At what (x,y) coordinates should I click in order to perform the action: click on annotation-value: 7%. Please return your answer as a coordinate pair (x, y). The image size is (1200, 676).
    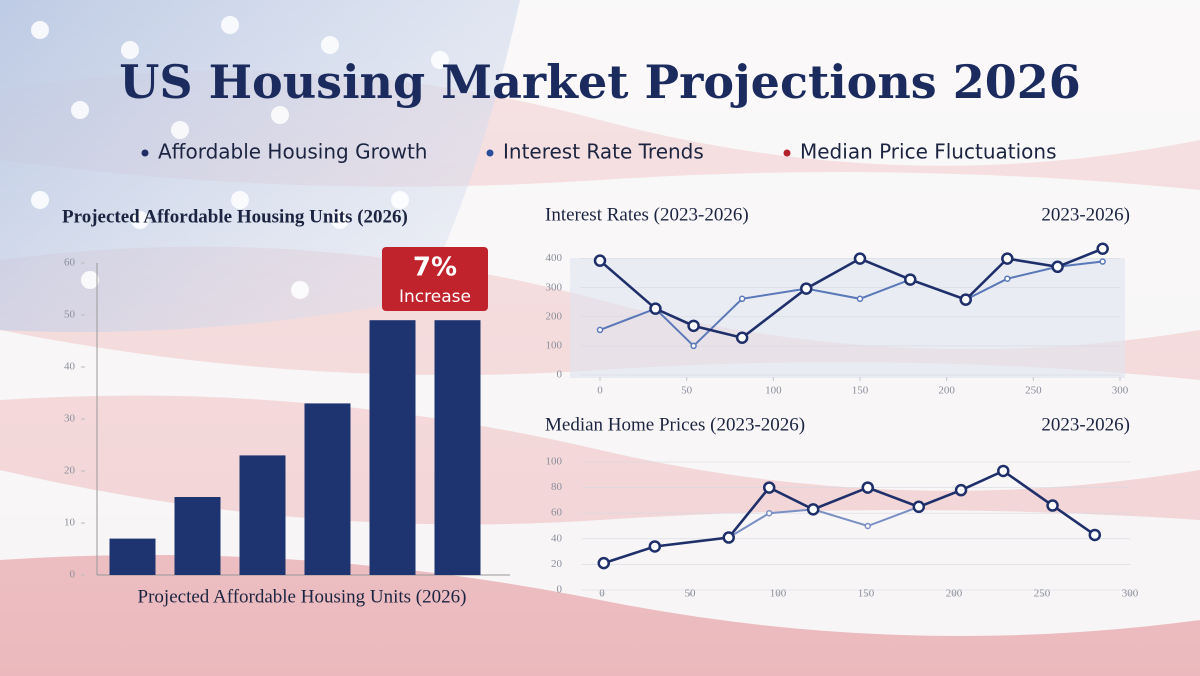
    Looking at the image, I should click on (435, 268).